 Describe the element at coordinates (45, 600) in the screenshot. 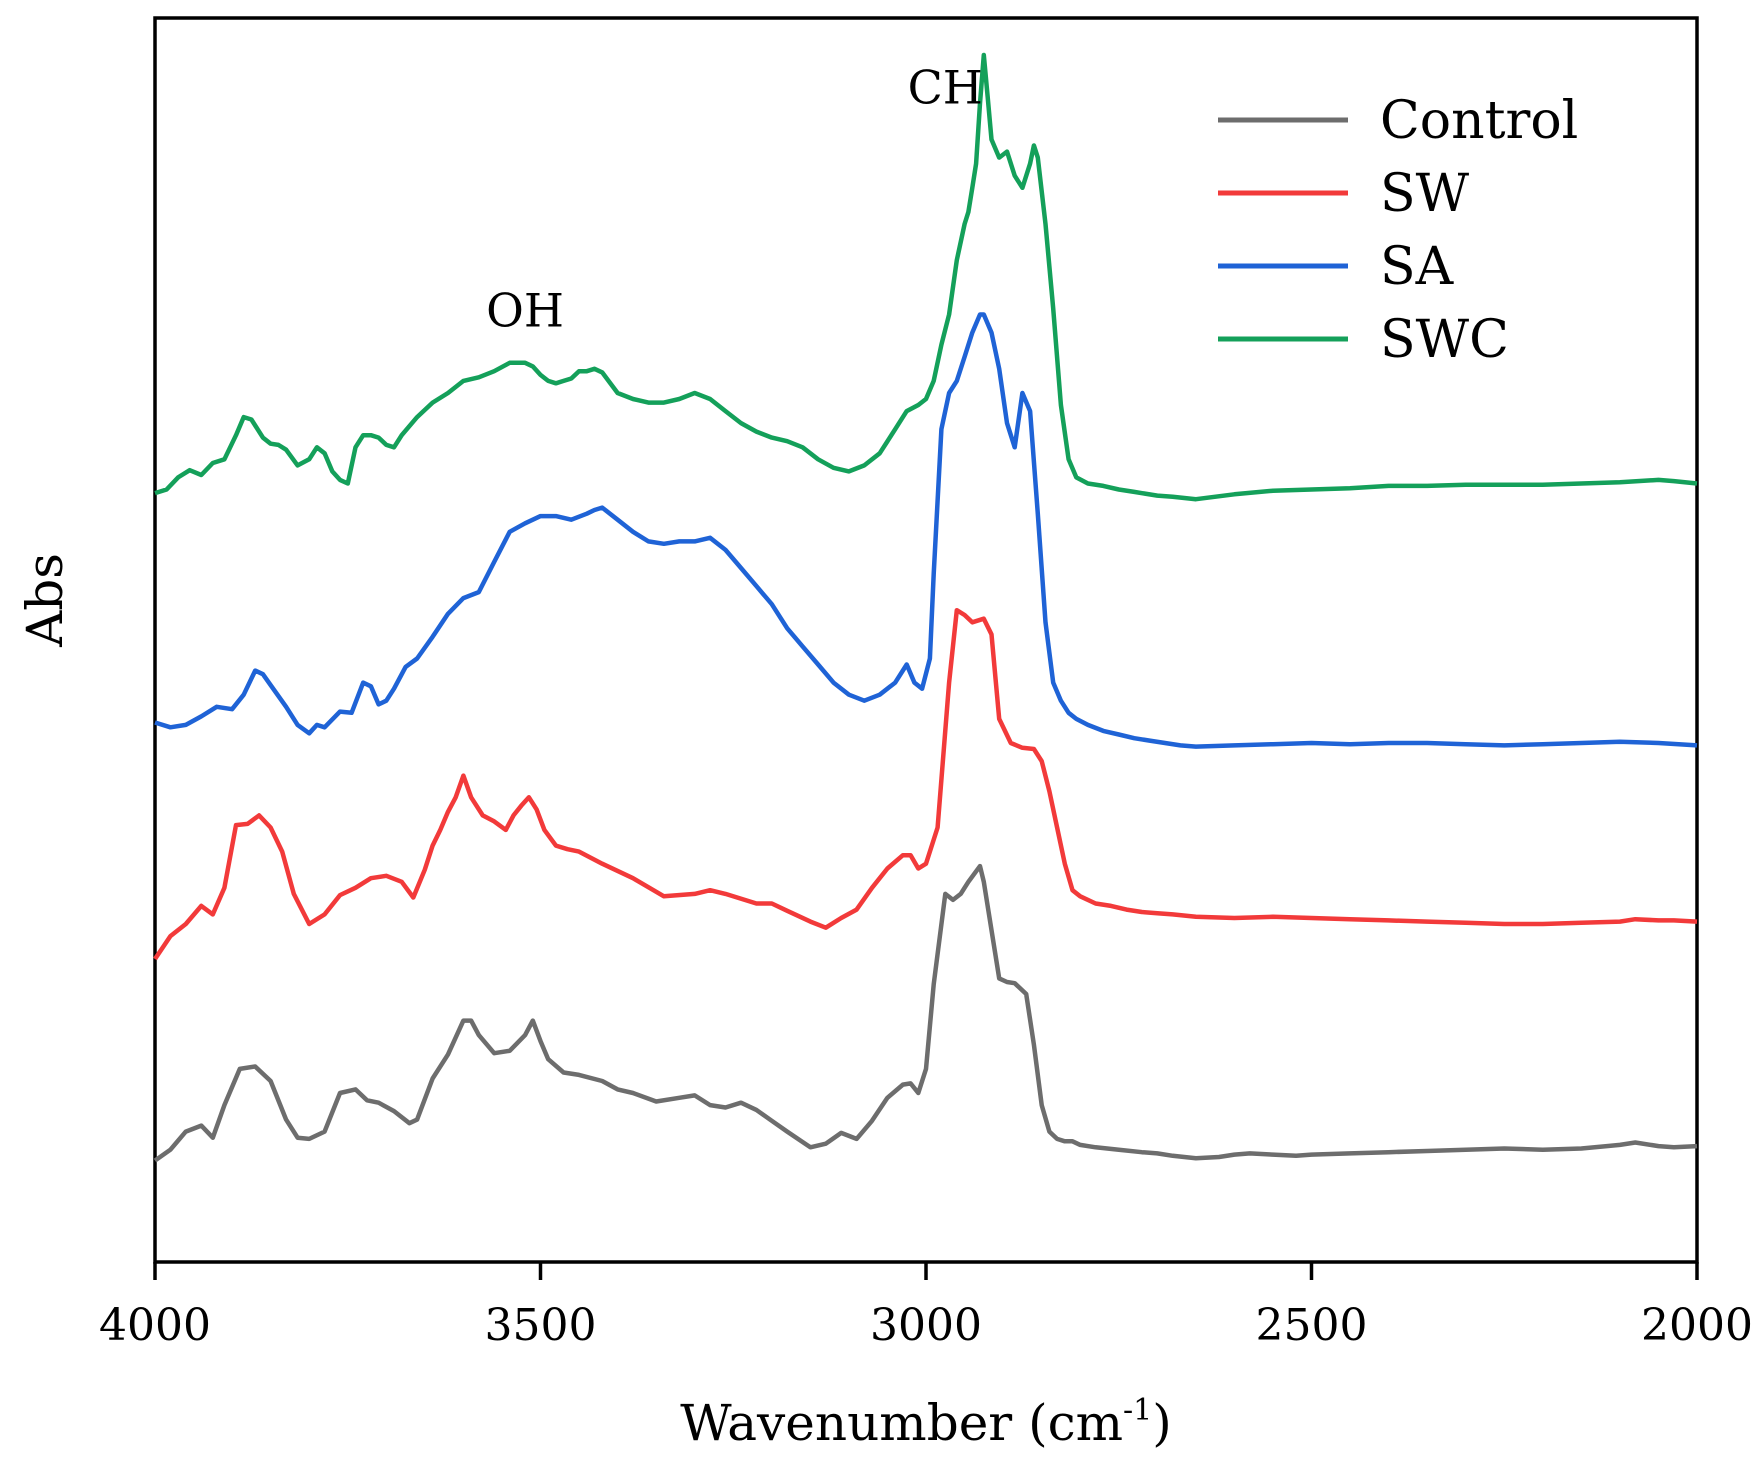

I see `y-axis-title: Abs` at that location.